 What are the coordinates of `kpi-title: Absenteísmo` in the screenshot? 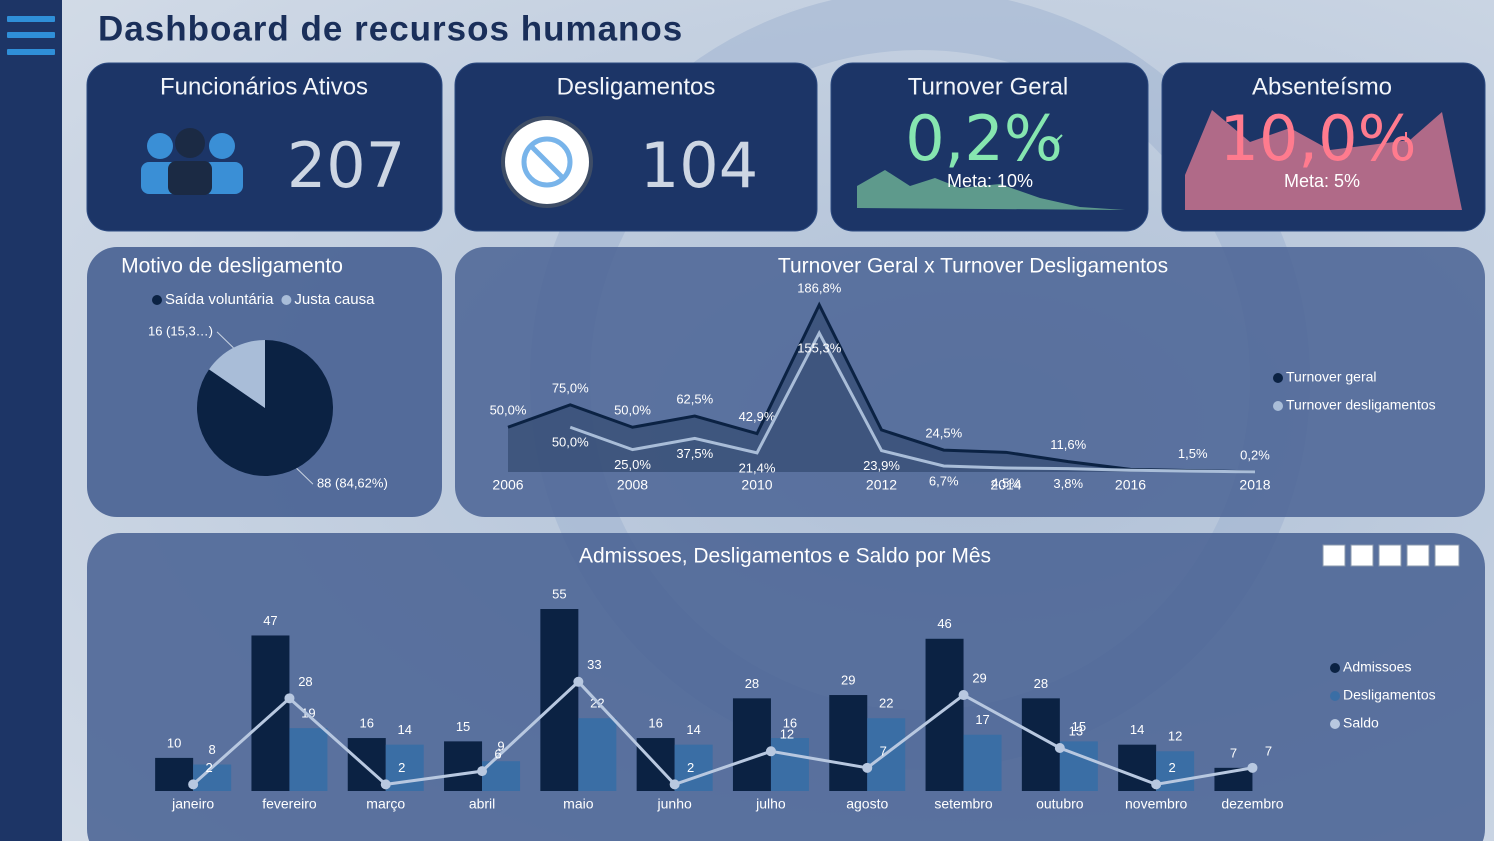 It's located at (1322, 86).